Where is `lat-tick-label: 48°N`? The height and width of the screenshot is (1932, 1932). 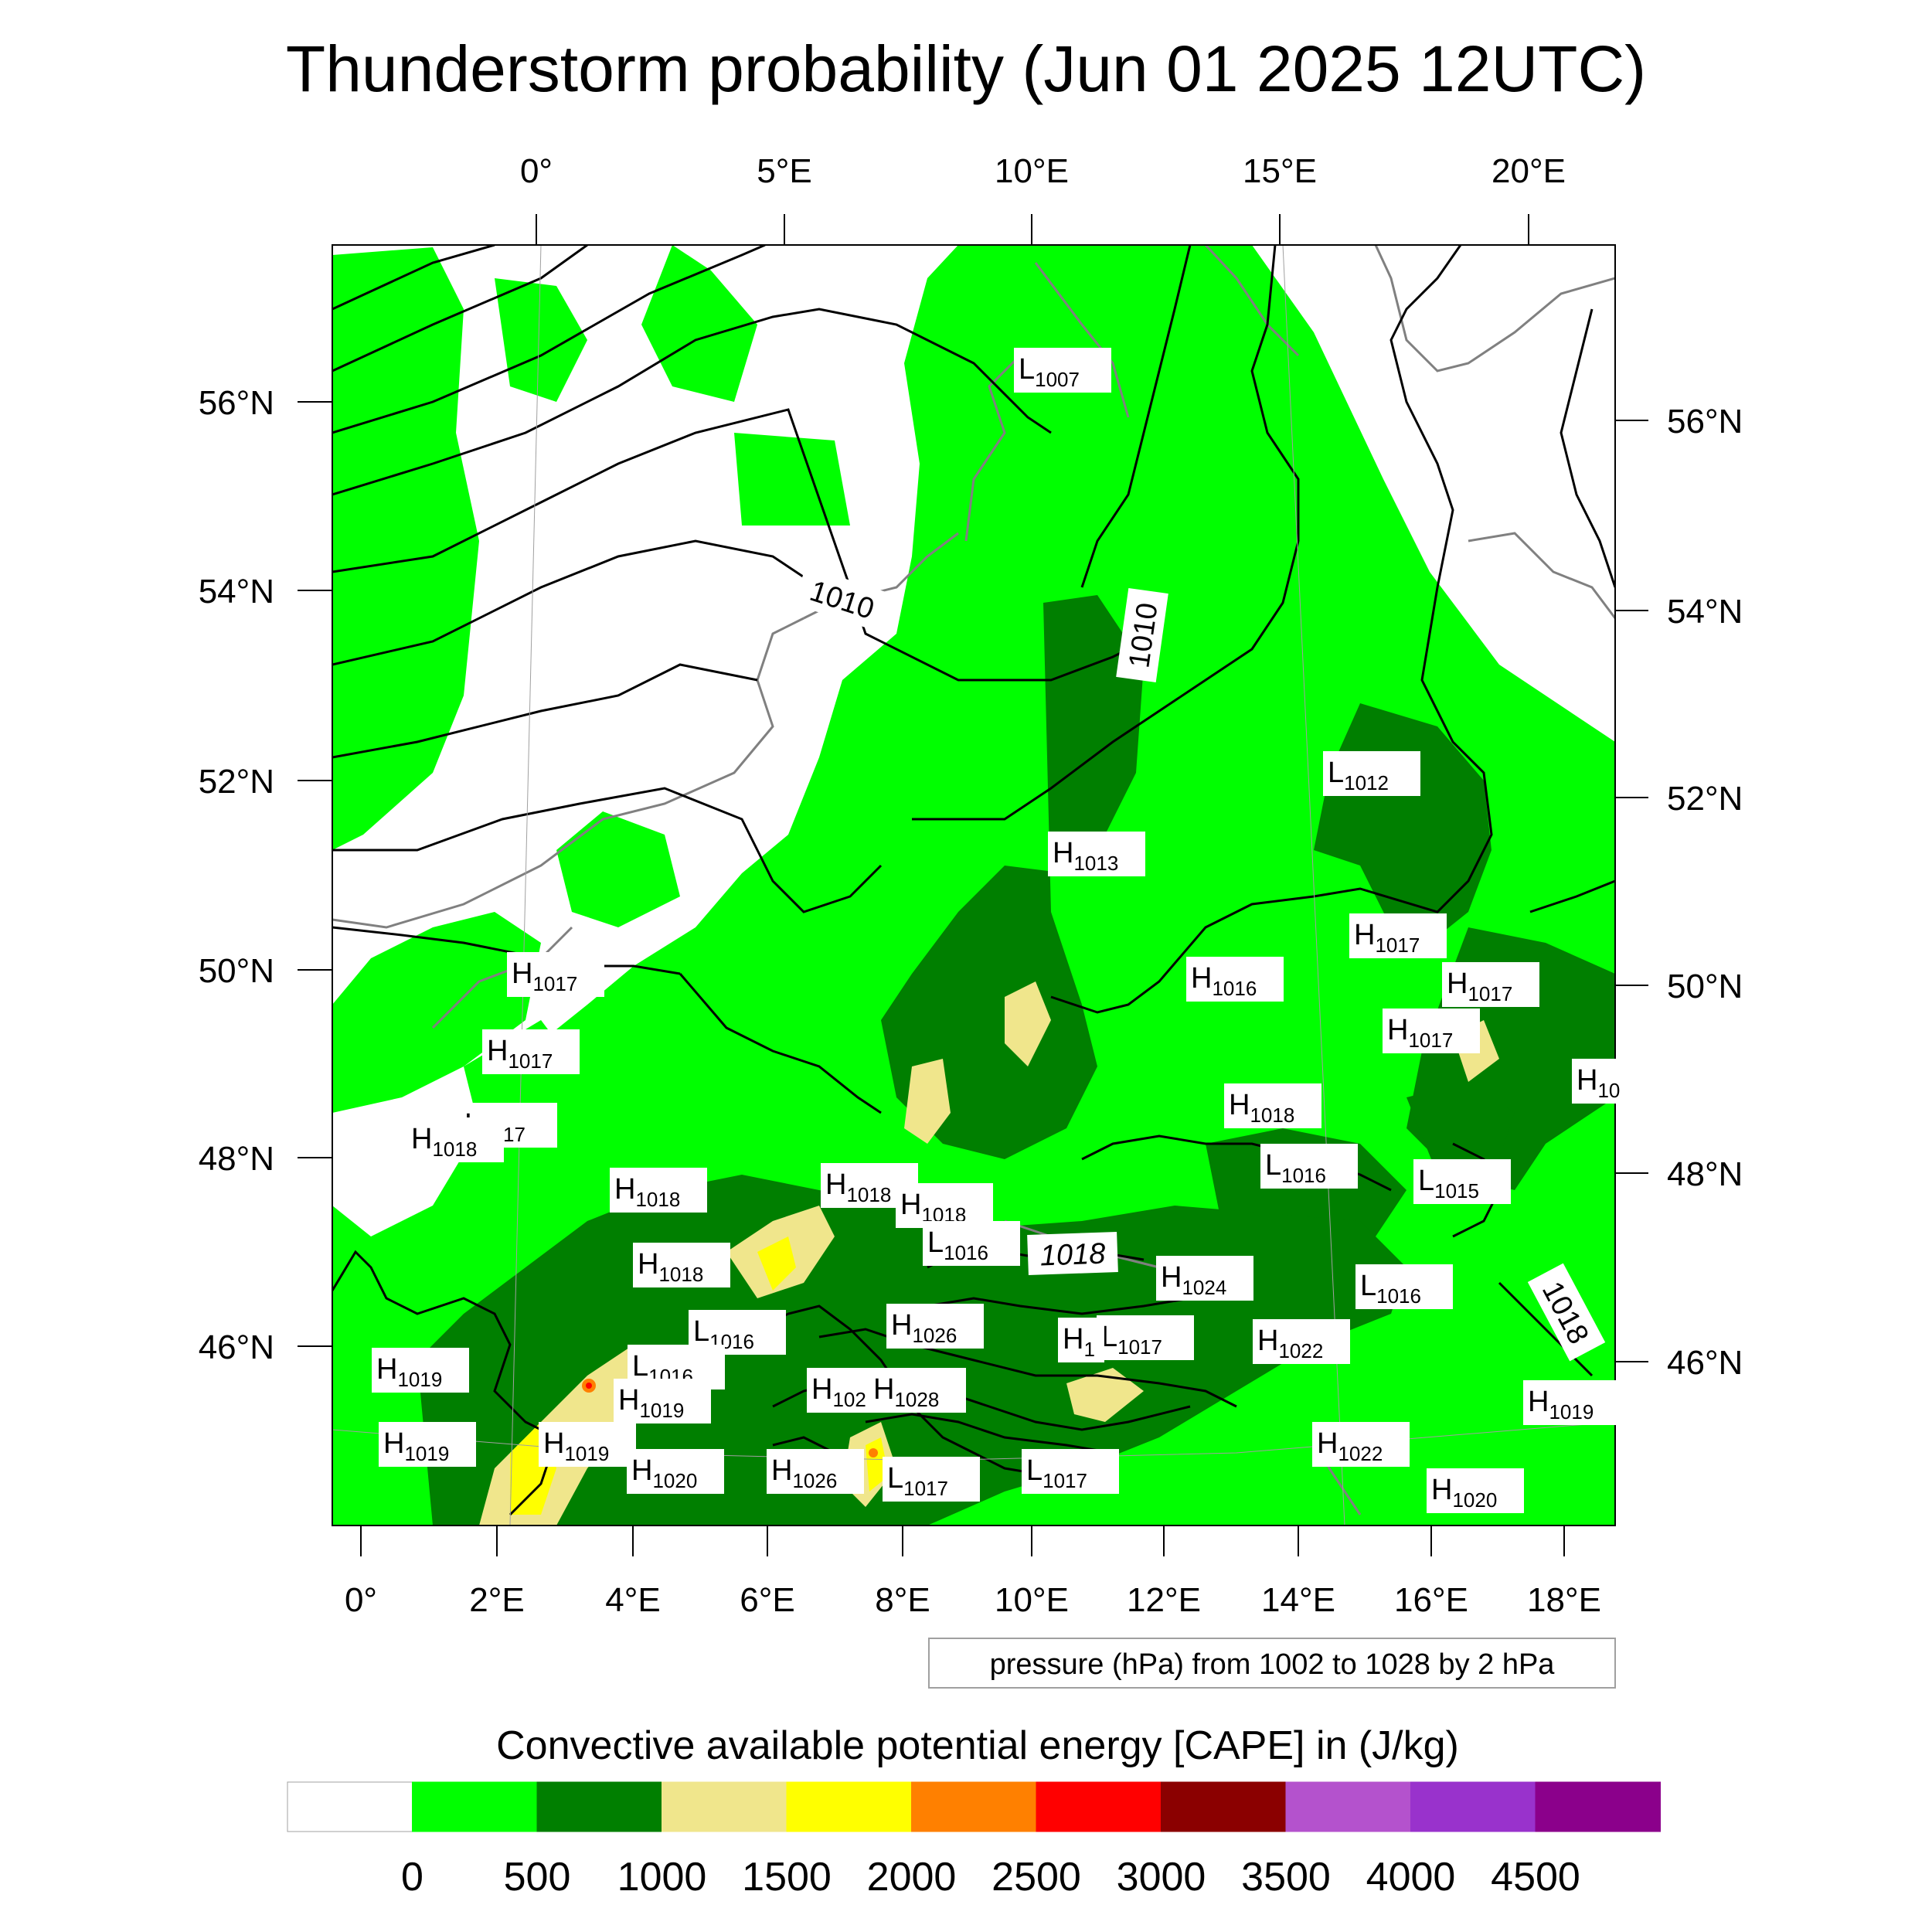 lat-tick-label: 48°N is located at coordinates (237, 1159).